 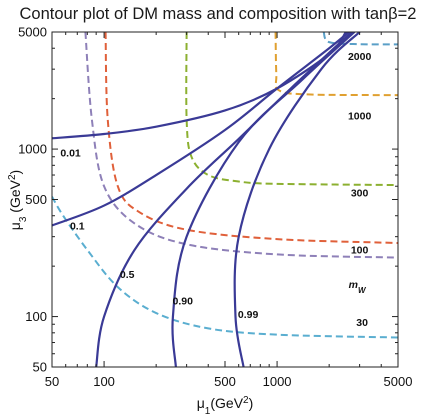 I want to click on y-tick-label: 1000, so click(x=32, y=149).